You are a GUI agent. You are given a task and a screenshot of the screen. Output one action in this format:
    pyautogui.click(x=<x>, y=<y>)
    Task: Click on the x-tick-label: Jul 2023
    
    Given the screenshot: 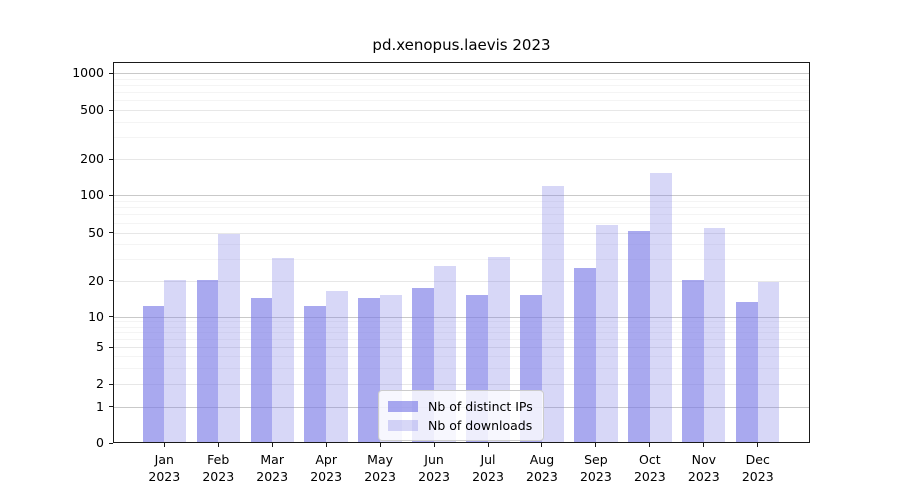 What is the action you would take?
    pyautogui.click(x=488, y=468)
    